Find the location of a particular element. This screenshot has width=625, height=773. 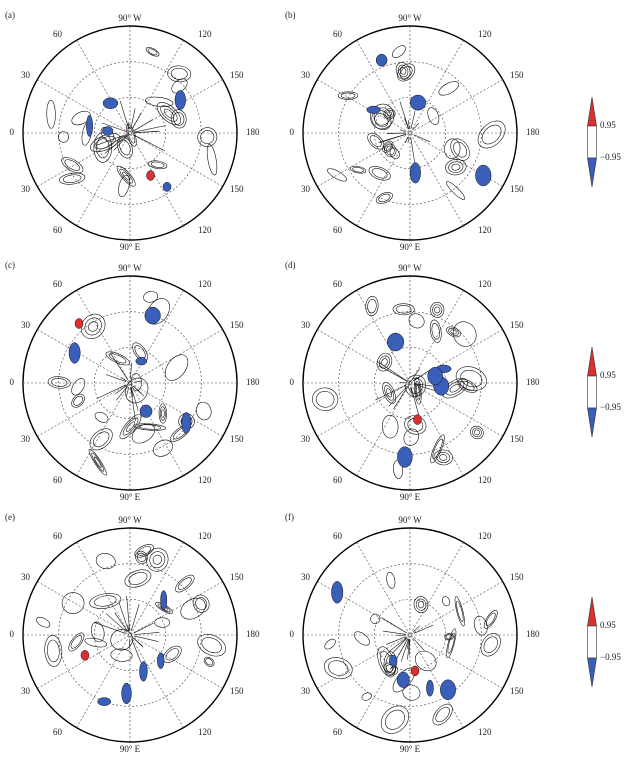

longitude-label: 180 is located at coordinates (533, 382).